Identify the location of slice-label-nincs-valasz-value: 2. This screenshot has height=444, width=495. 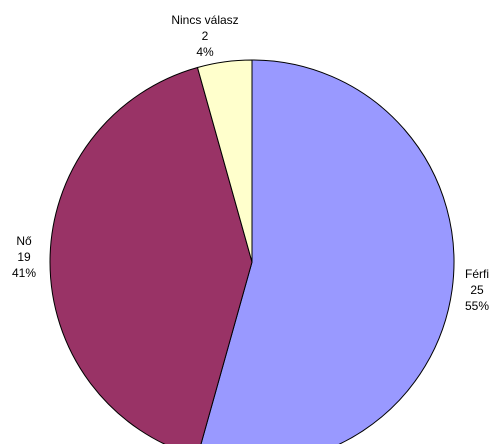
(205, 36).